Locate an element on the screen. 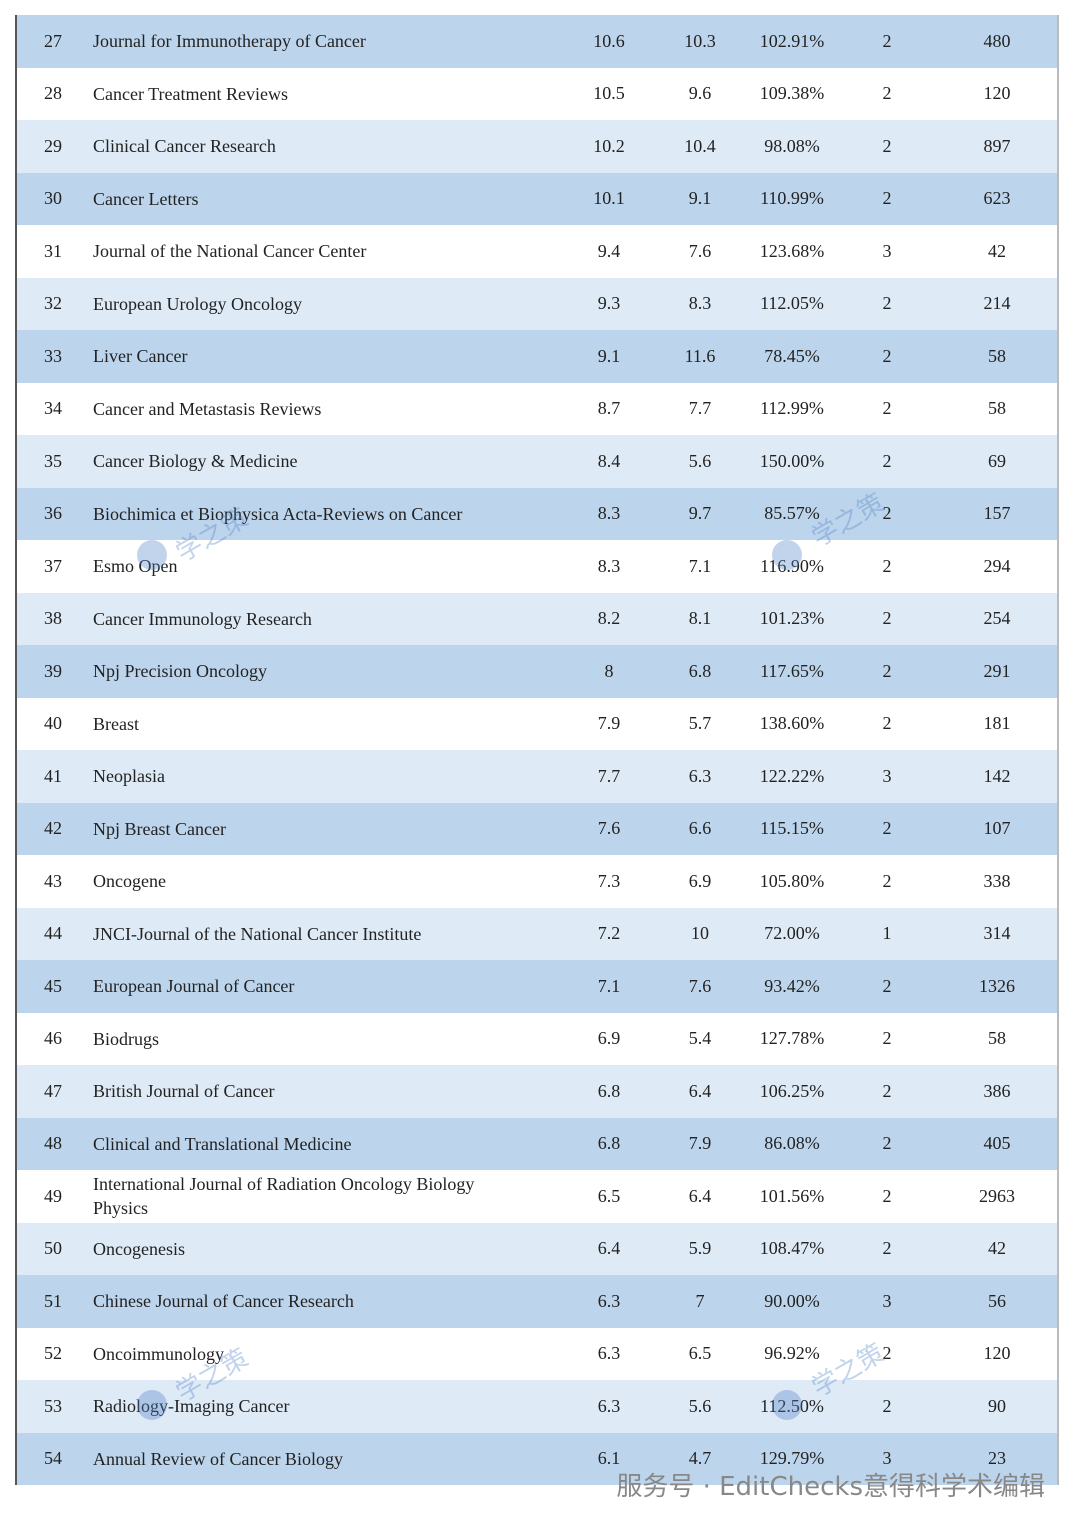  rank: 37 is located at coordinates (53, 565).